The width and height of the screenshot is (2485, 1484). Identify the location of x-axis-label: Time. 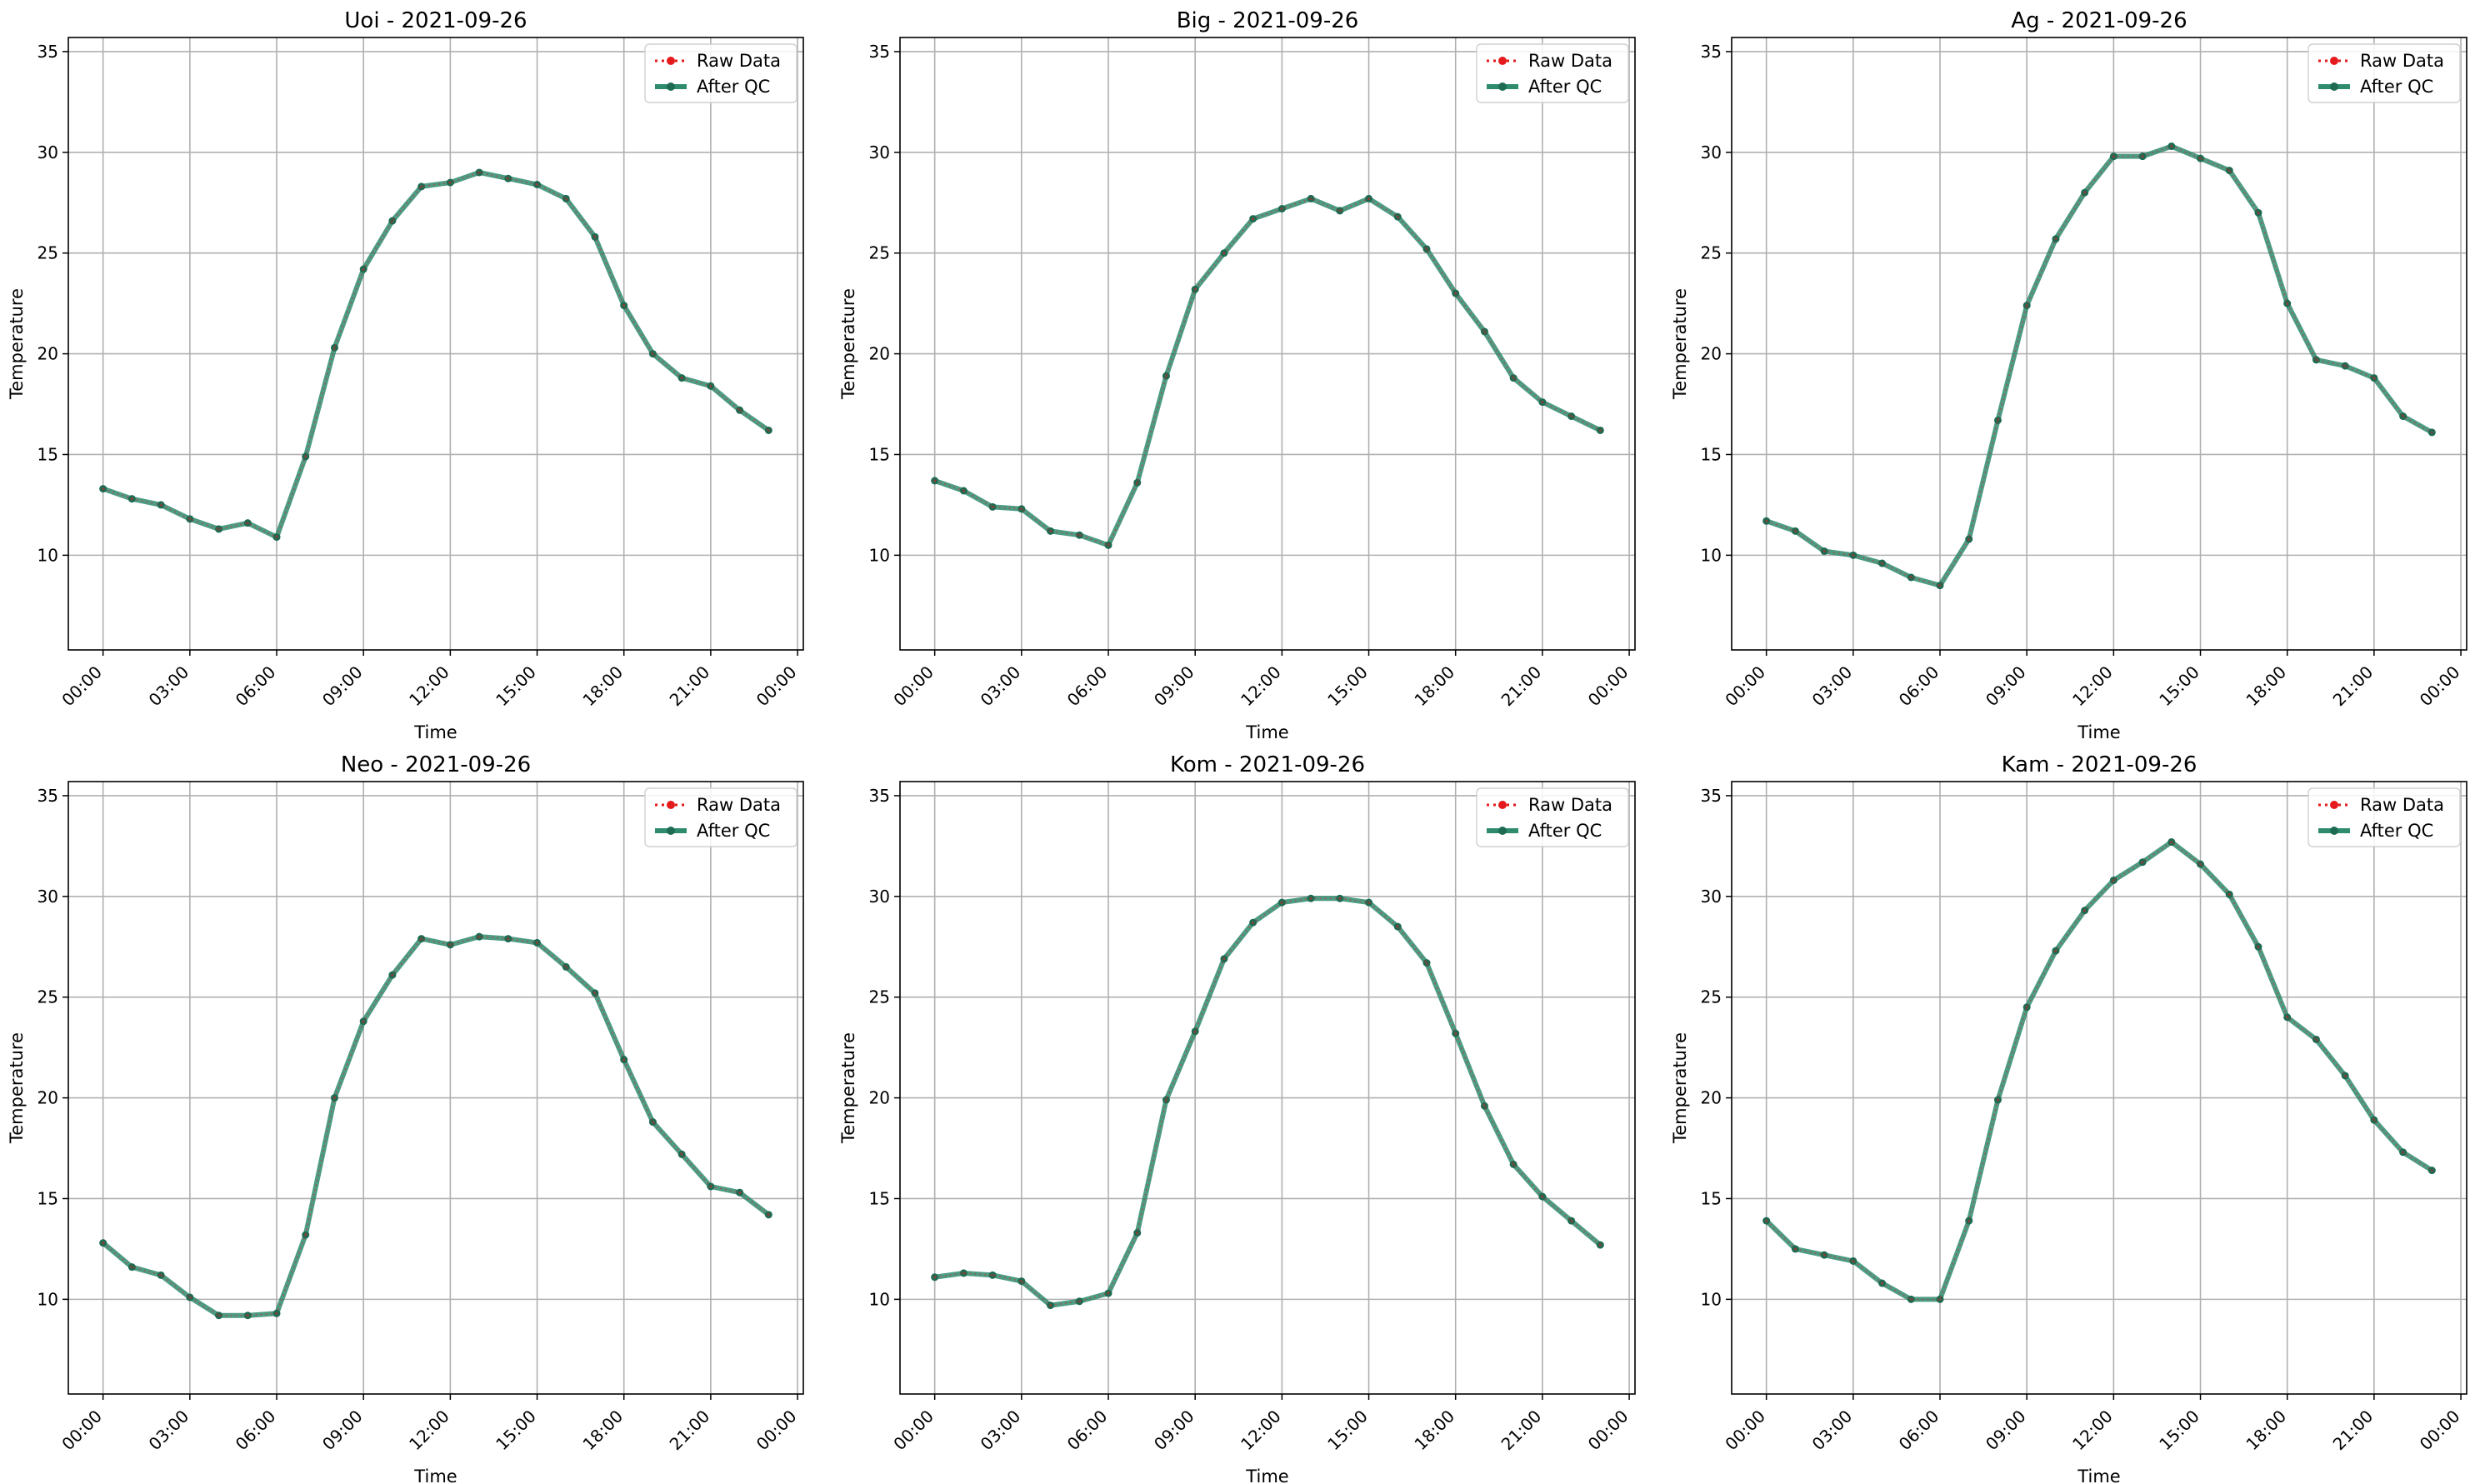
(1266, 732).